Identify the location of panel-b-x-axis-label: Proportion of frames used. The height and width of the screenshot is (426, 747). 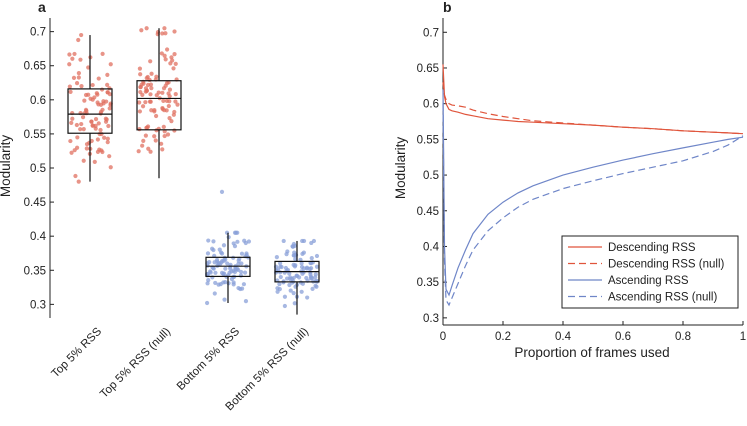
(591, 352).